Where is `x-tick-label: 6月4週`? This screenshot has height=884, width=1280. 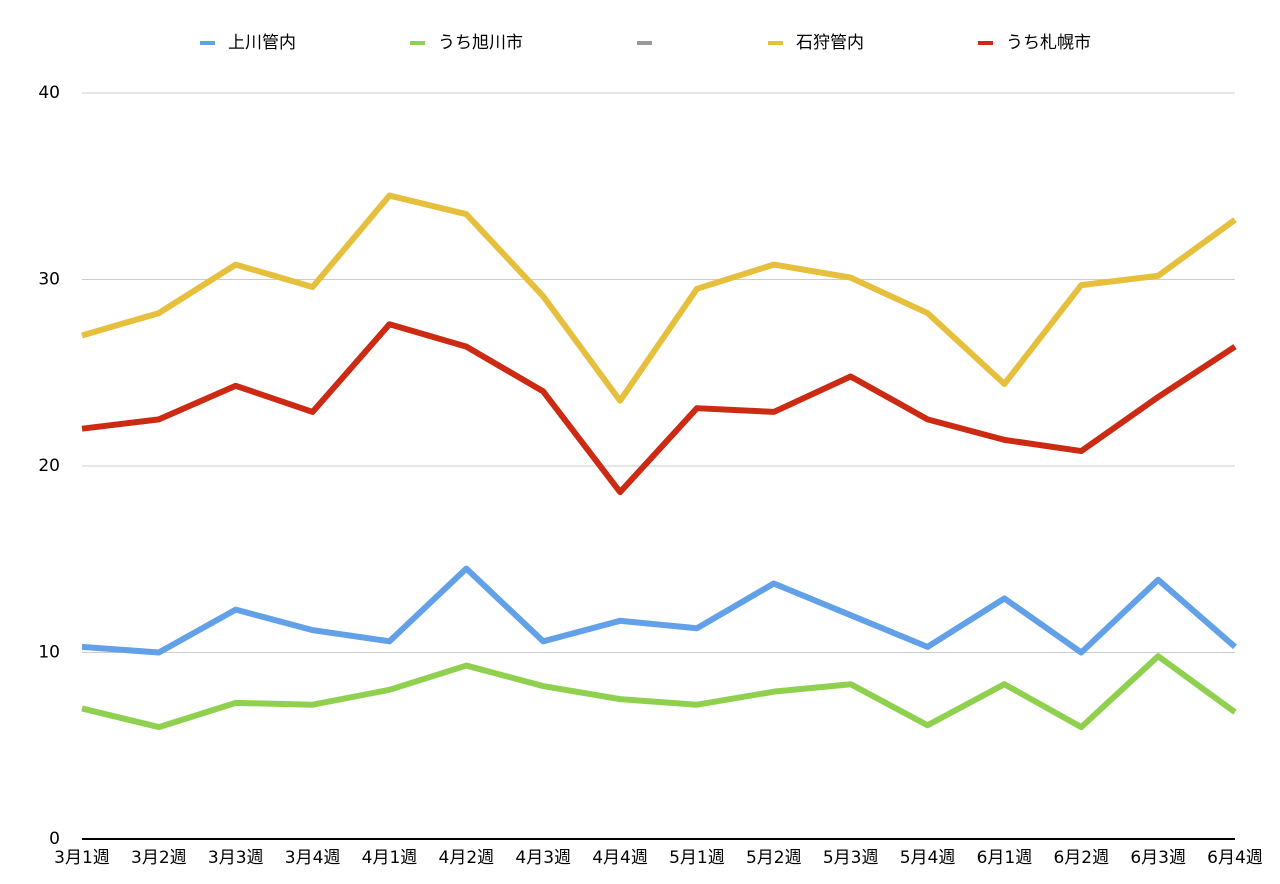 x-tick-label: 6月4週 is located at coordinates (1235, 858).